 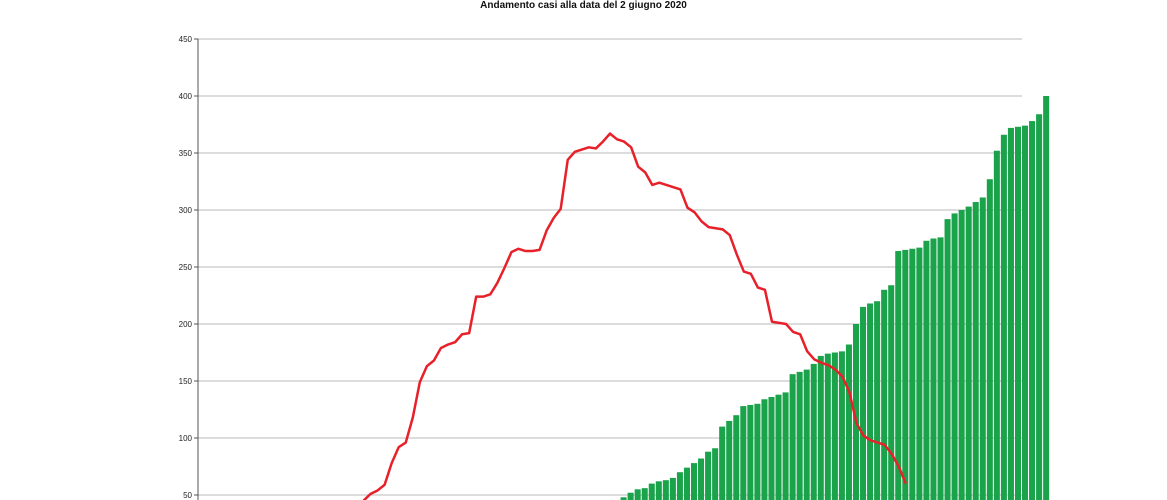 What do you see at coordinates (187, 495) in the screenshot?
I see `y-tick-label: 50` at bounding box center [187, 495].